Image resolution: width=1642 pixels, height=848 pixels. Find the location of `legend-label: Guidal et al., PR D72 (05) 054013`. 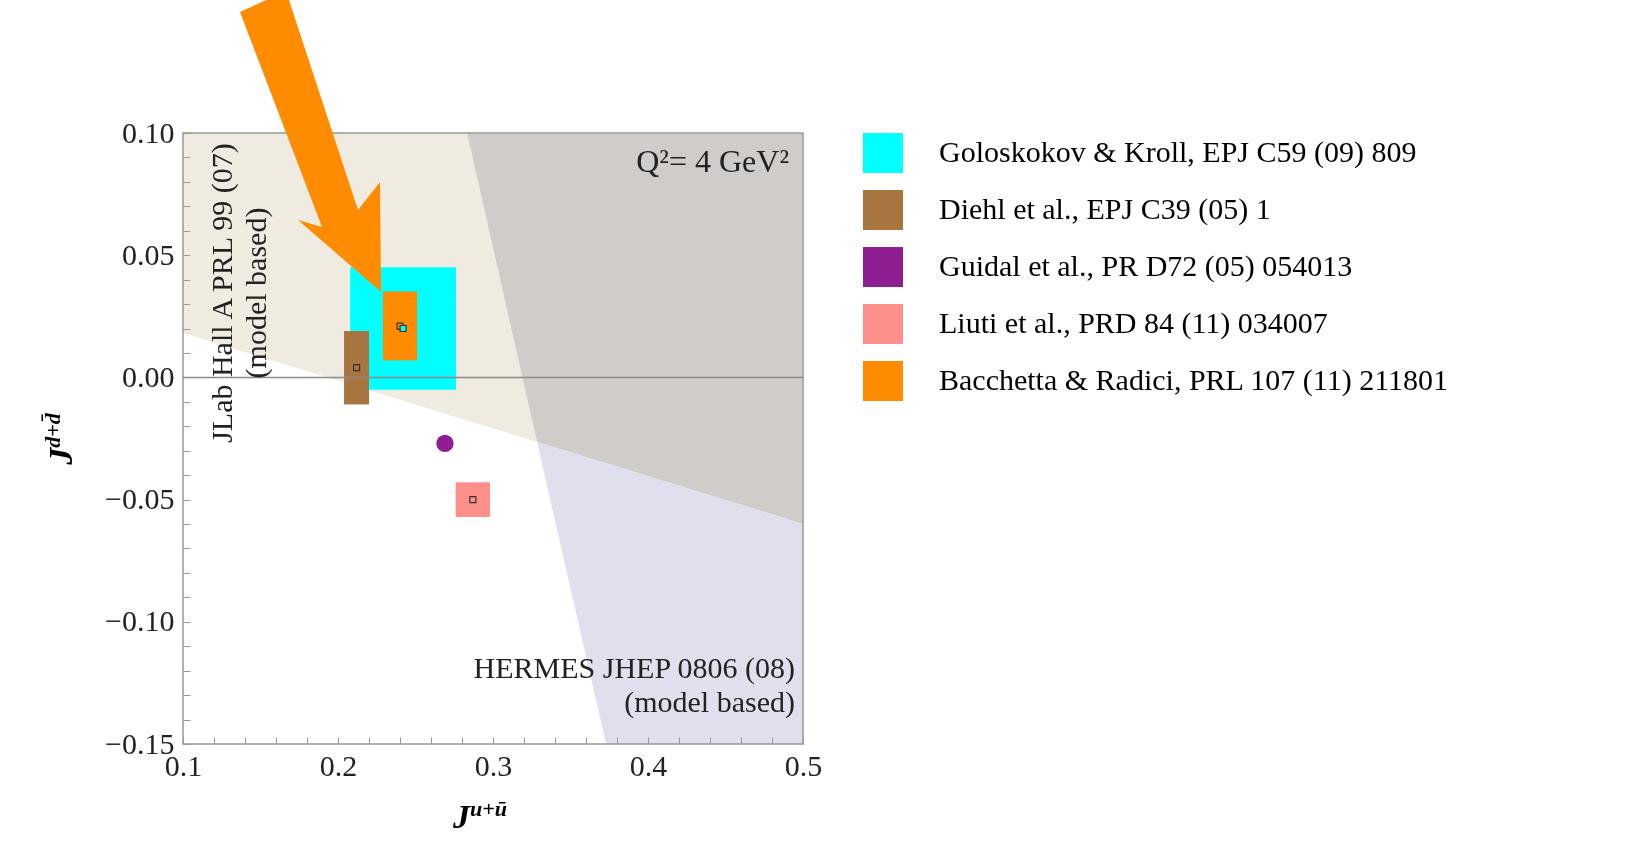

legend-label: Guidal et al., PR D72 (05) 054013 is located at coordinates (1146, 266).